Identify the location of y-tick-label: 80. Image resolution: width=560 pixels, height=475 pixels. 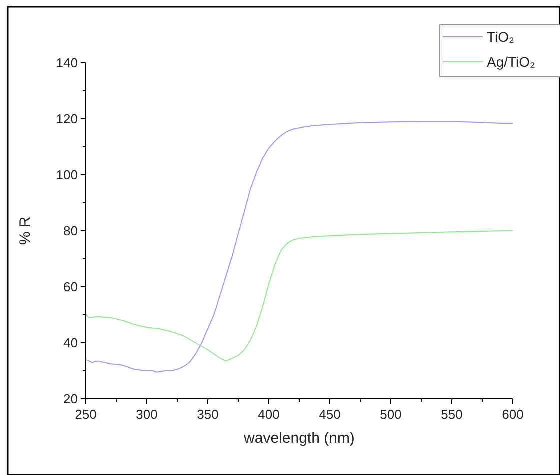
(71, 231).